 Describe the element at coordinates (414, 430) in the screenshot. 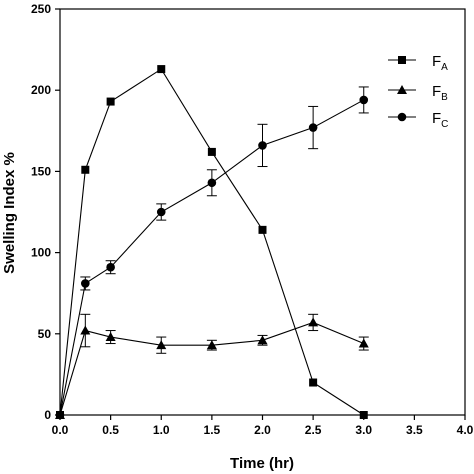

I see `x-tick-label: 3.5` at that location.